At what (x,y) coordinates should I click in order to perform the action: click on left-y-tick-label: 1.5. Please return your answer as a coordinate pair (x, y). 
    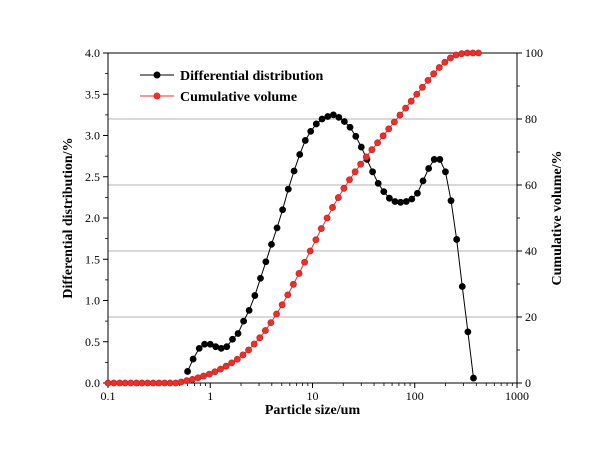
    Looking at the image, I should click on (92, 259).